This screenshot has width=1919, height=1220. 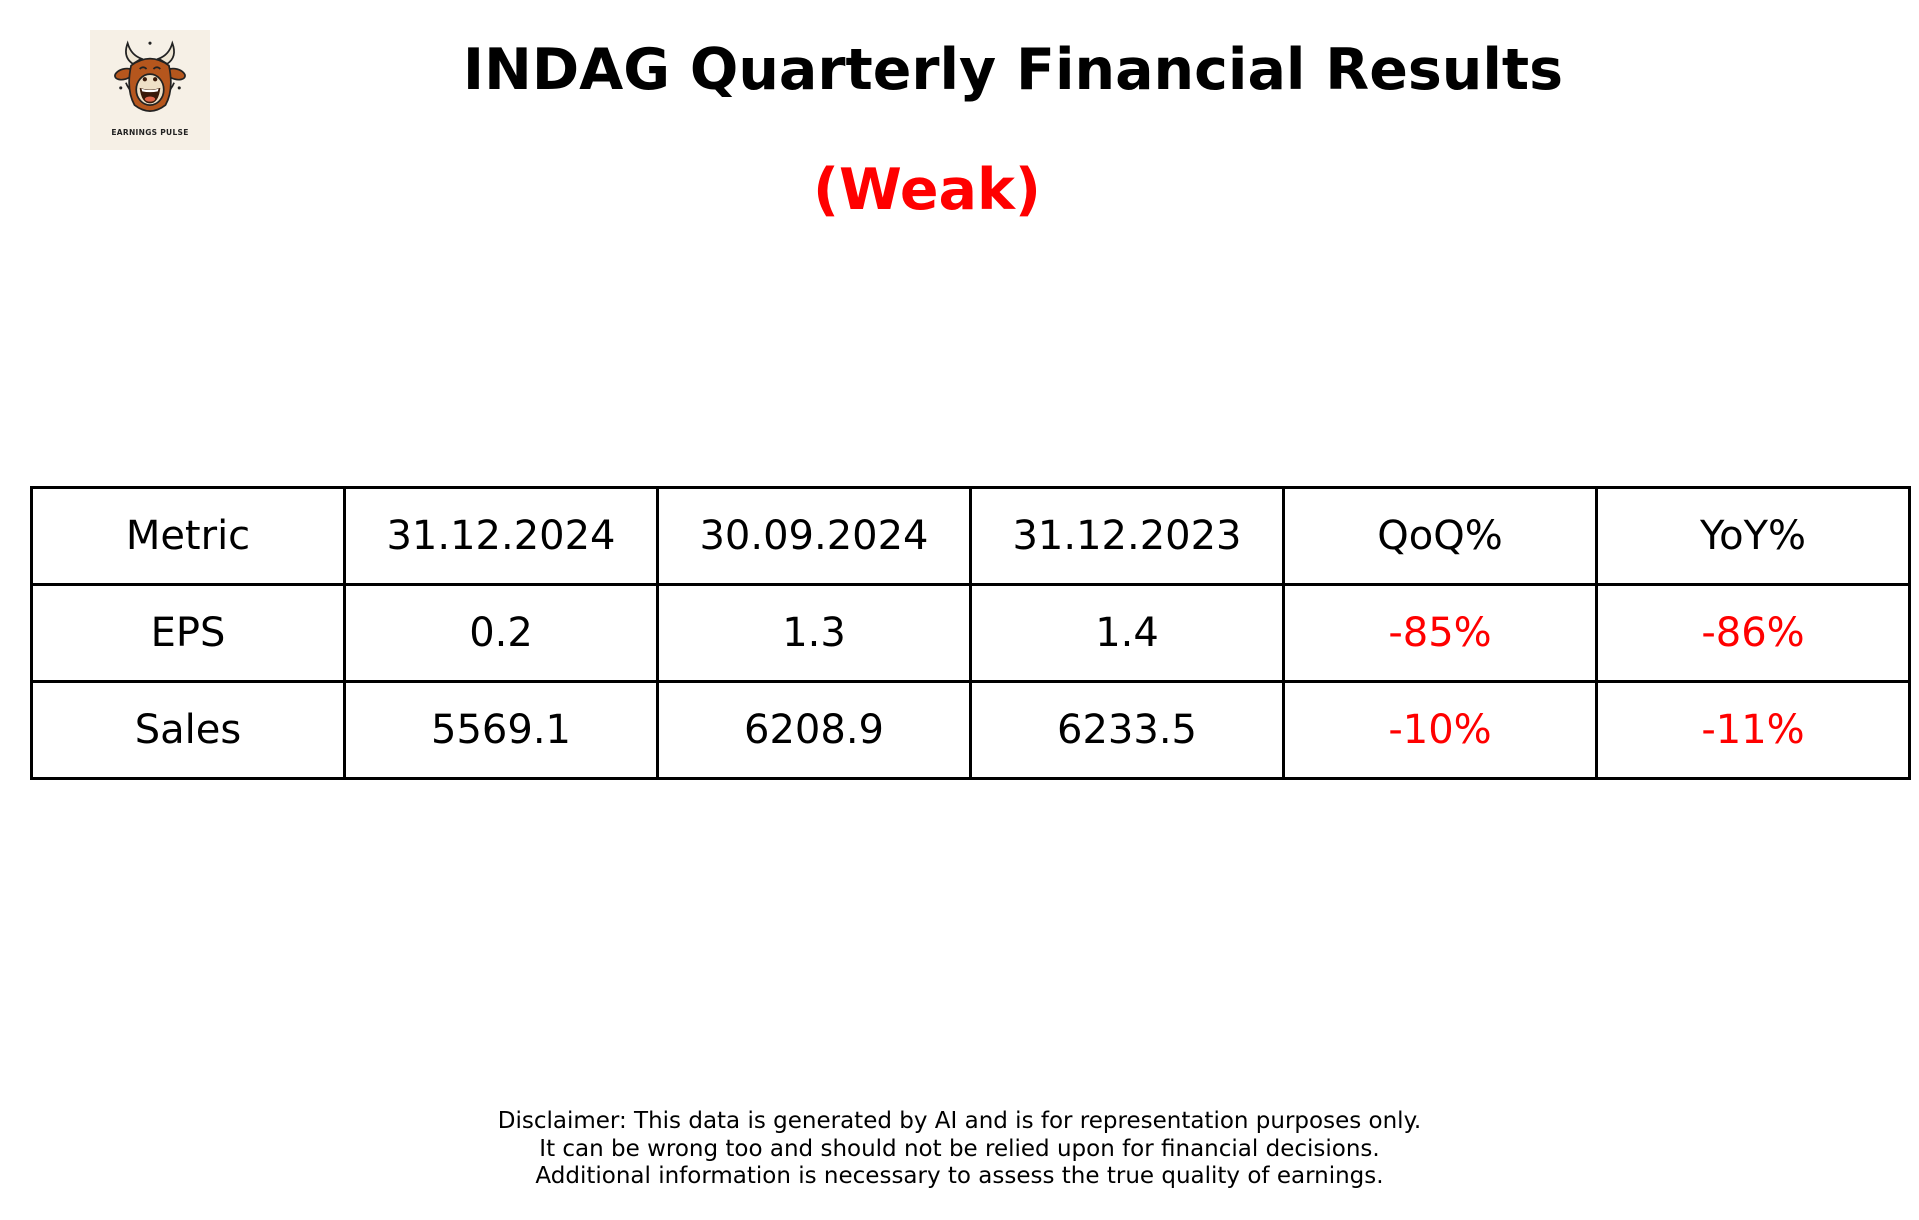 I want to click on column-header-qoq: QoQ%, so click(x=1440, y=536).